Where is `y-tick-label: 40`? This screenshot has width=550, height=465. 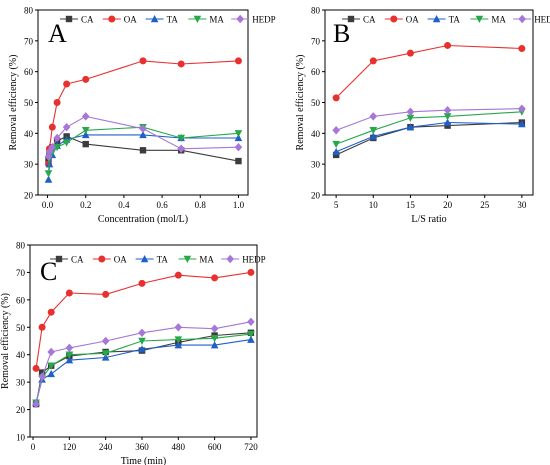 y-tick-label: 40 is located at coordinates (29, 134).